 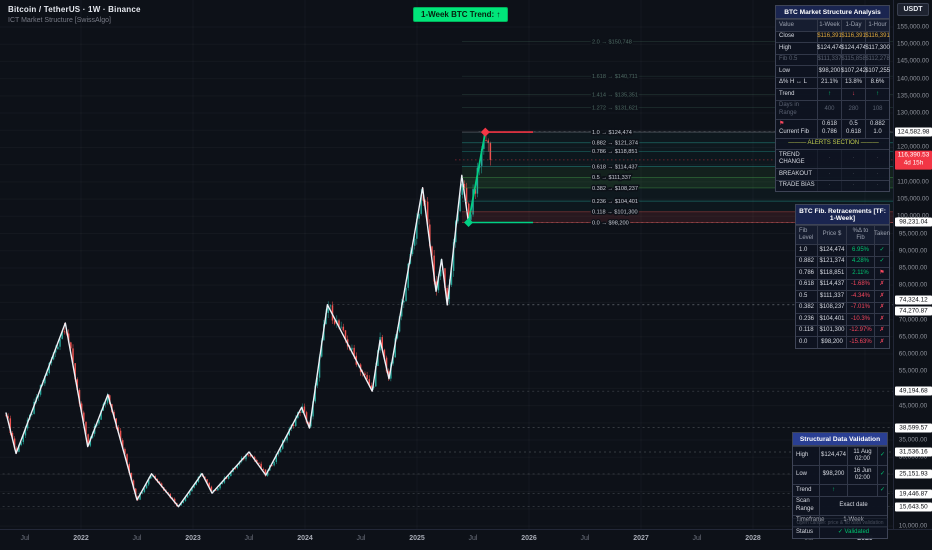 I want to click on value-cell: Exact date, so click(x=853, y=505).